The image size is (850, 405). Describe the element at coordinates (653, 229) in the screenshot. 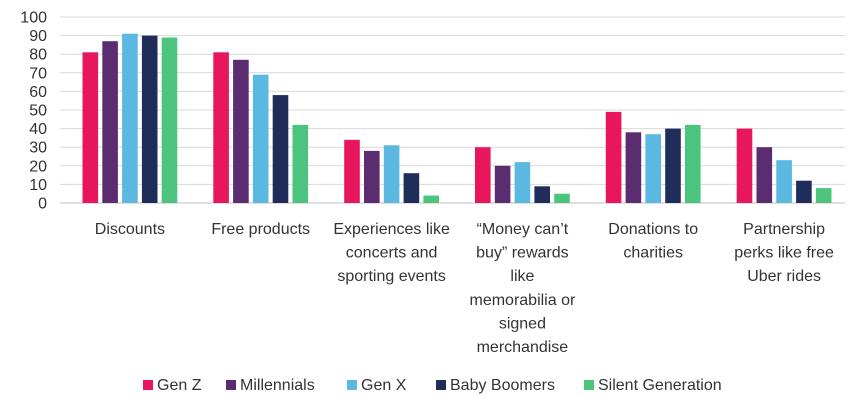

I see `category-label-line: Donations to` at that location.